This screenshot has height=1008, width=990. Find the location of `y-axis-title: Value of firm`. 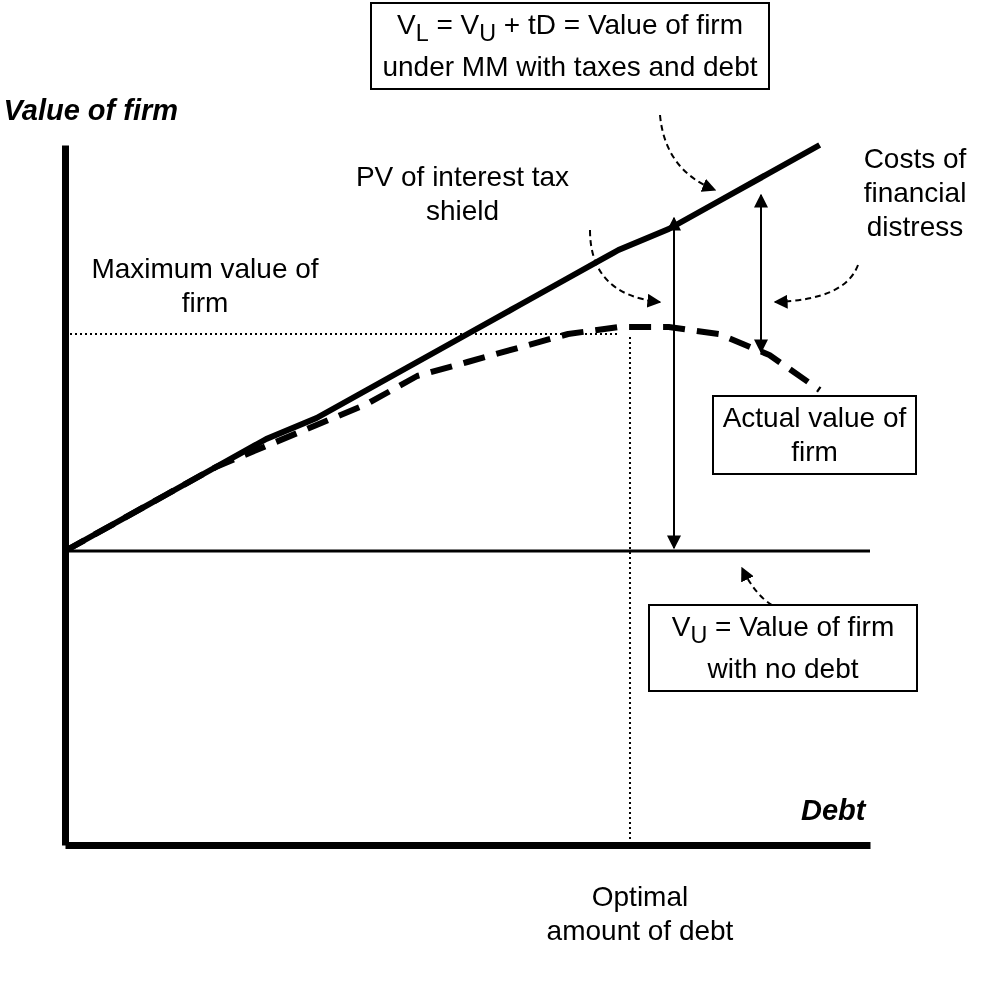

y-axis-title: Value of firm is located at coordinates (91, 109).